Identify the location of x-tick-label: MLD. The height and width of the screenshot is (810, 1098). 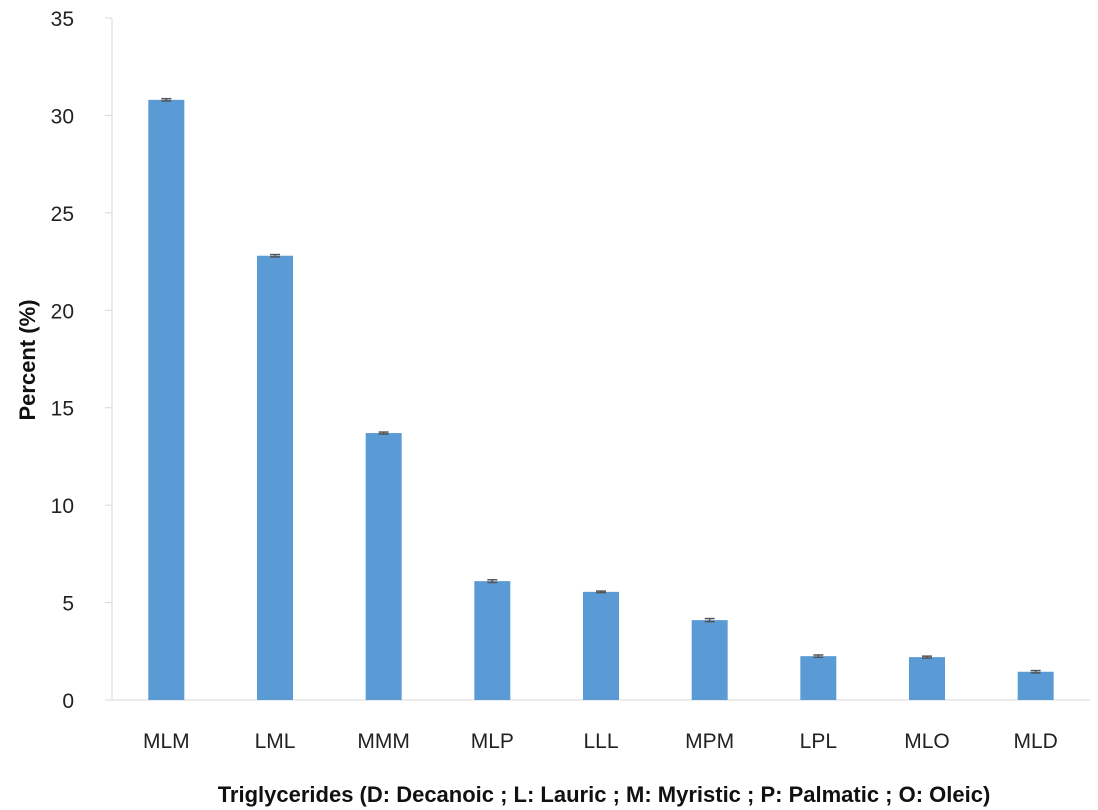
(1035, 741).